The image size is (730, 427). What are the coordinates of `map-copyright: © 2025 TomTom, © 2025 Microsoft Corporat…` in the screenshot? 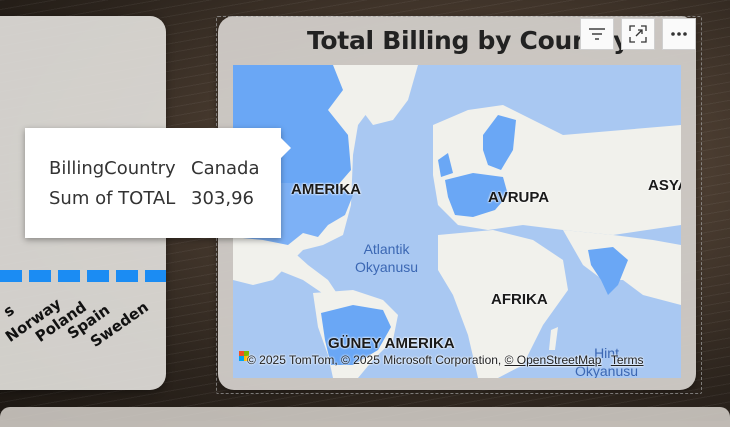 It's located at (445, 360).